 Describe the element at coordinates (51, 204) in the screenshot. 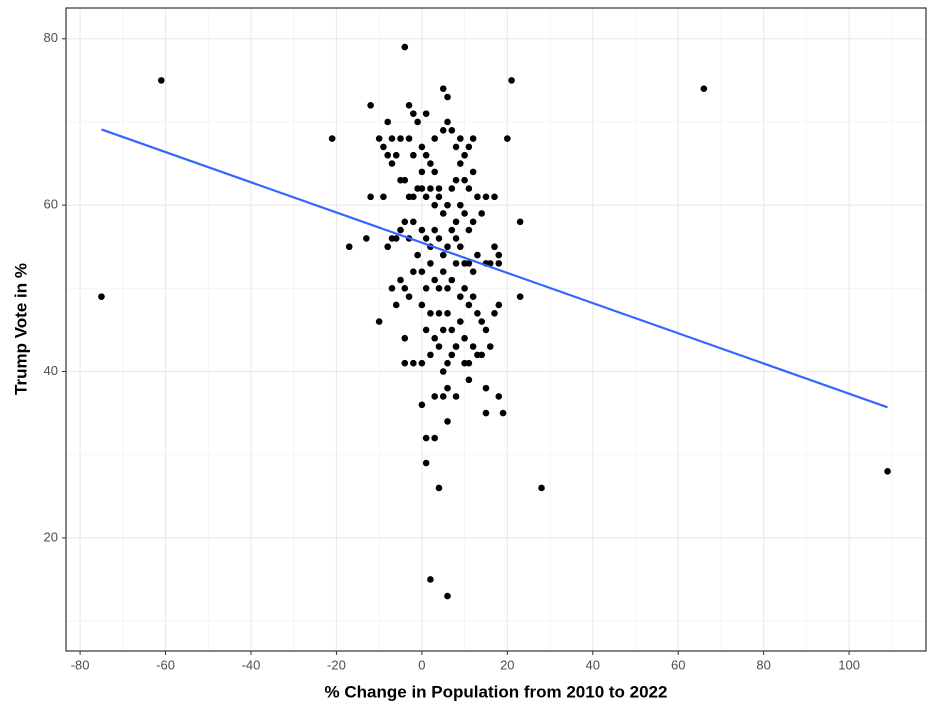

I see `y-tick-label: 60` at that location.